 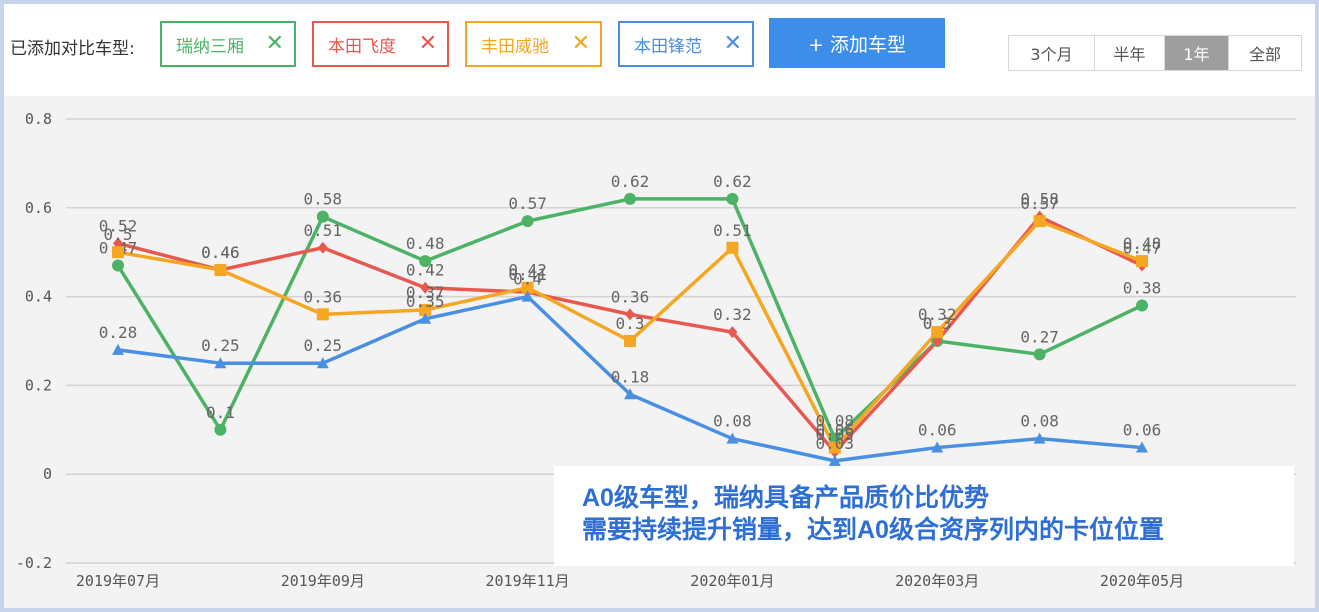 I want to click on data-label: 0.4, so click(x=527, y=279).